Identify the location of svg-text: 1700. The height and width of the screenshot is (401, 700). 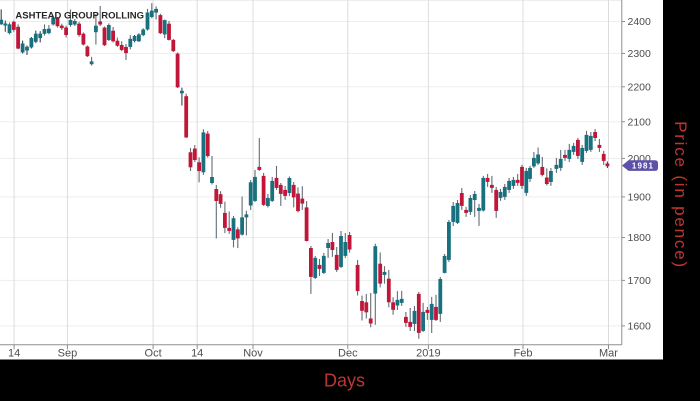
(640, 281).